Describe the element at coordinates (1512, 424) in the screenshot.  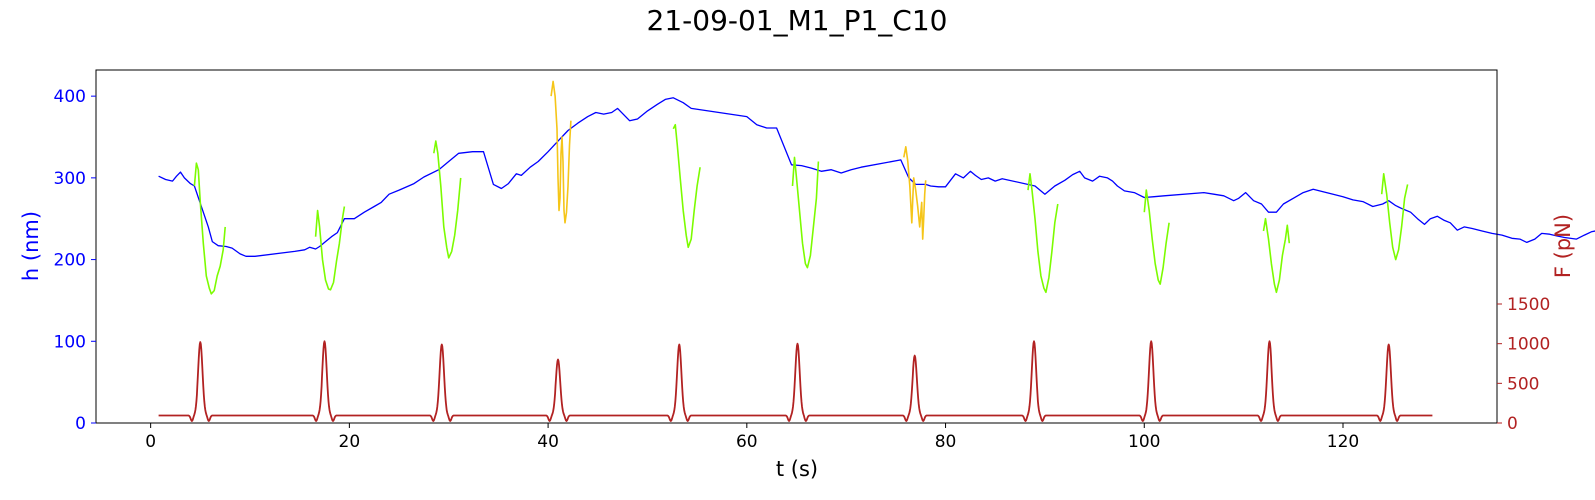
I see `y-tick-label-right: 0` at that location.